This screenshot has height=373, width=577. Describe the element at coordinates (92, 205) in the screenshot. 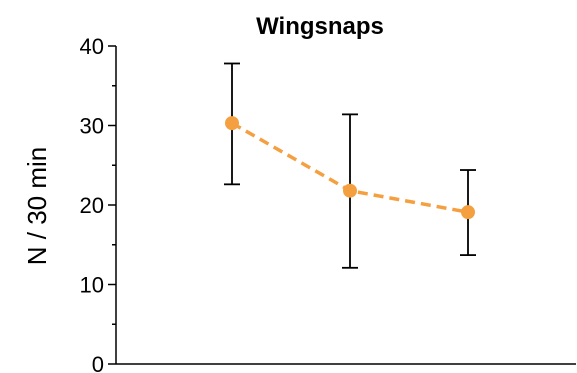

I see `y-tick-label: 20` at that location.